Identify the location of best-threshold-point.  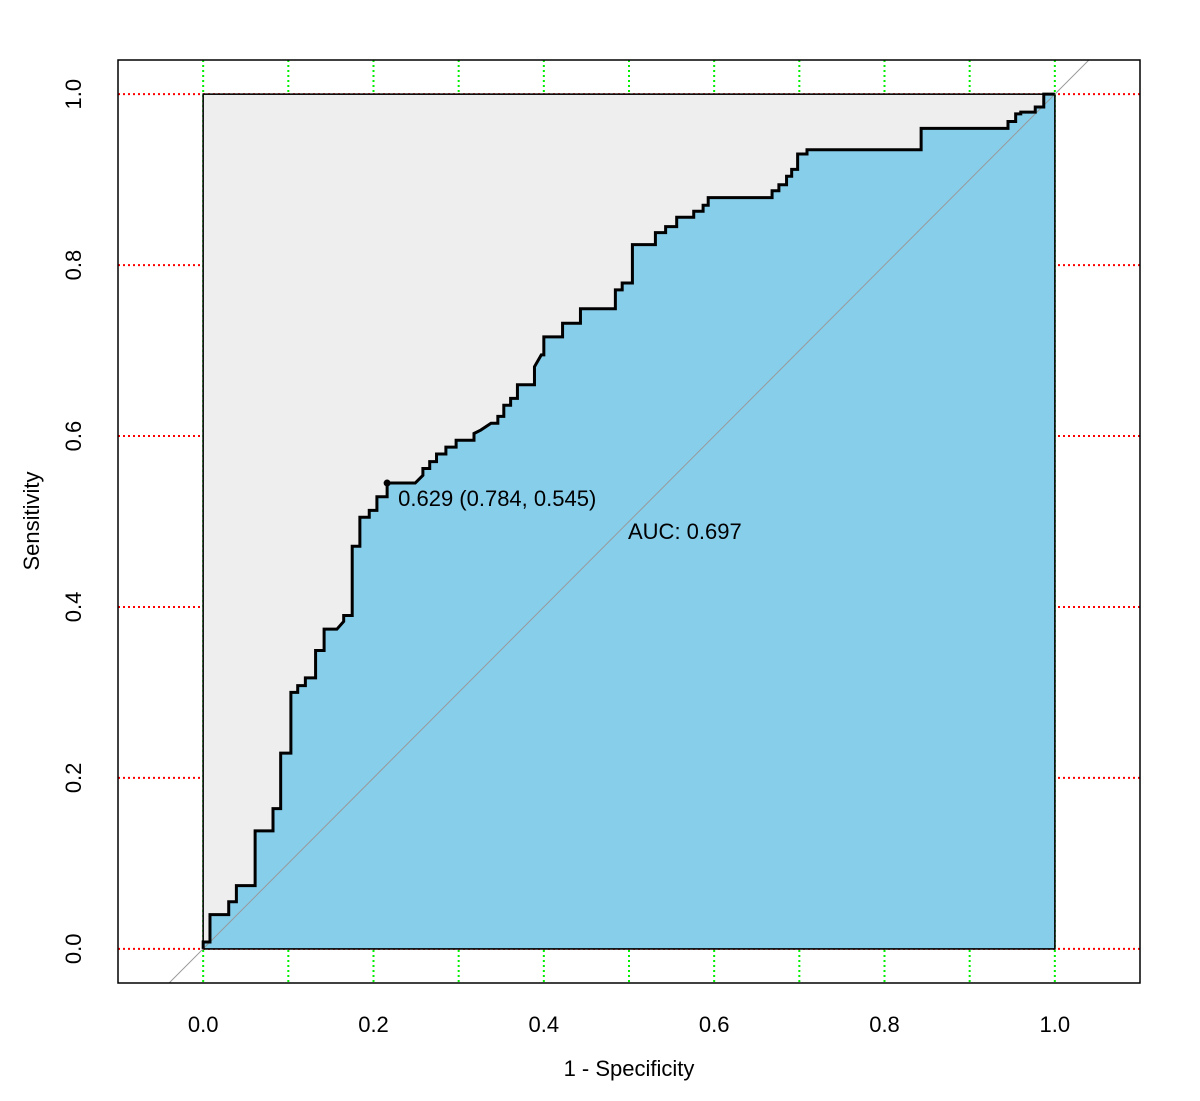
(387, 483).